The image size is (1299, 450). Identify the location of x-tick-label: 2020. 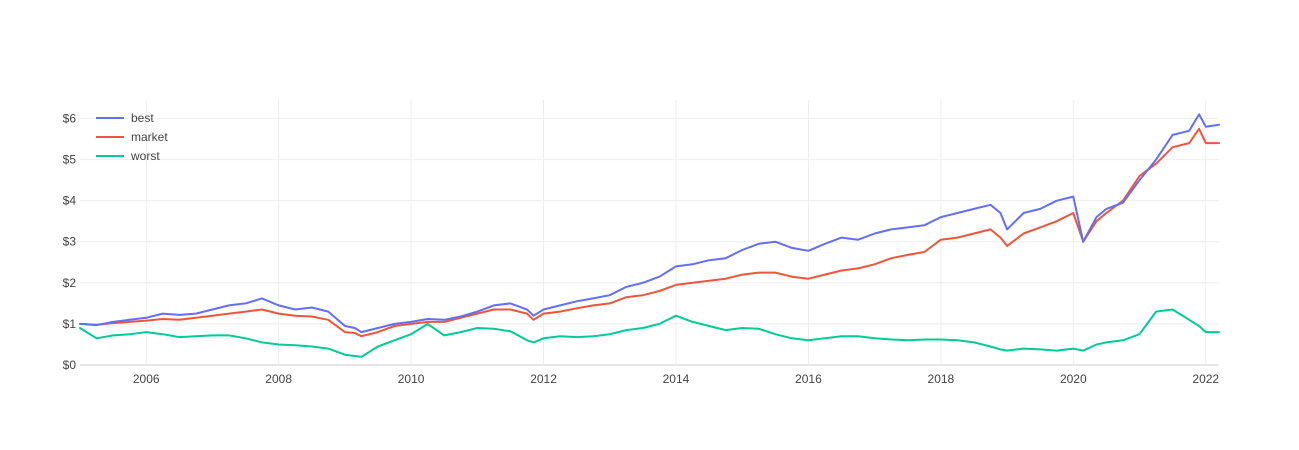
(1073, 379).